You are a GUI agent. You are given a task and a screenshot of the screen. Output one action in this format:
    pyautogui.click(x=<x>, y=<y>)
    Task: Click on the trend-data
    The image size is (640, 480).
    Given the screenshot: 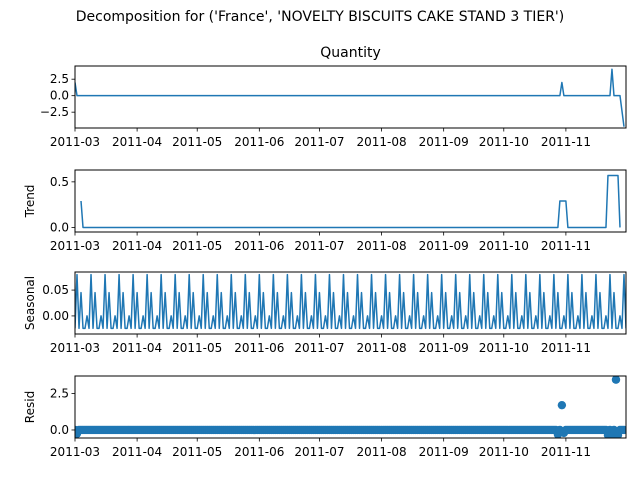 What is the action you would take?
    pyautogui.click(x=350, y=201)
    